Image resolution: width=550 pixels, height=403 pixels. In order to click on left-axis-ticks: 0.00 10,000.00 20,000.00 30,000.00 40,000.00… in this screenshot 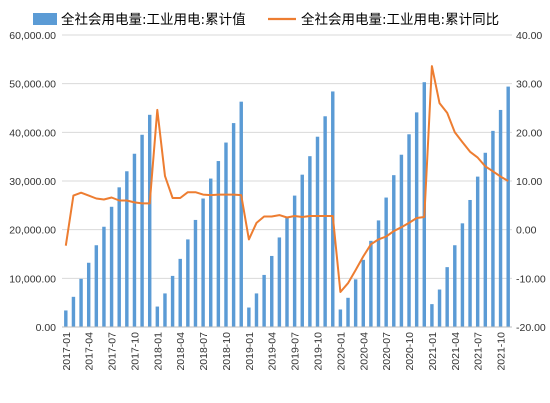, I will do `click(32, 182)`.